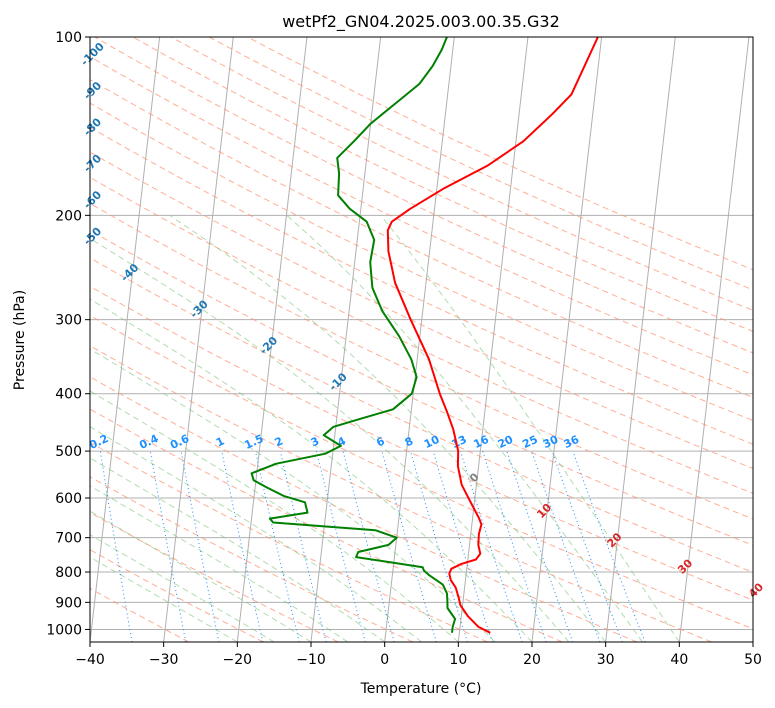  Describe the element at coordinates (532, 660) in the screenshot. I see `x-tick-label: 20` at that location.